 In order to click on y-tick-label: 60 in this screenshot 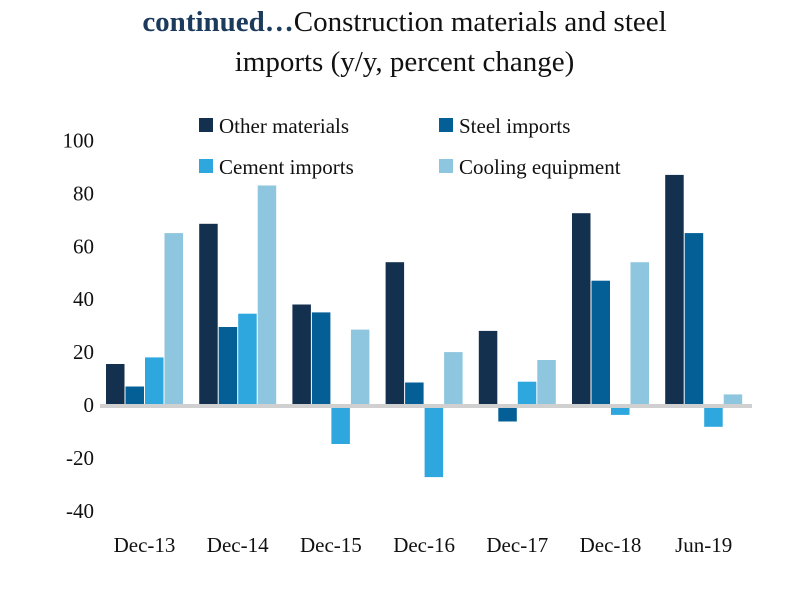, I will do `click(83, 246)`.